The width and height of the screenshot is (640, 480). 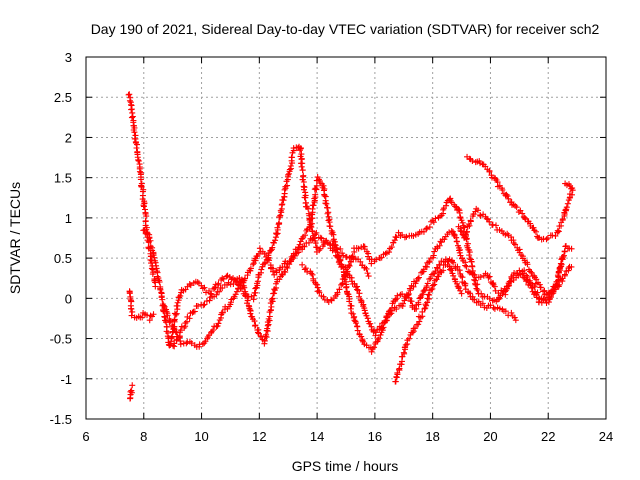 What do you see at coordinates (201, 436) in the screenshot?
I see `x-tick-label: 10` at bounding box center [201, 436].